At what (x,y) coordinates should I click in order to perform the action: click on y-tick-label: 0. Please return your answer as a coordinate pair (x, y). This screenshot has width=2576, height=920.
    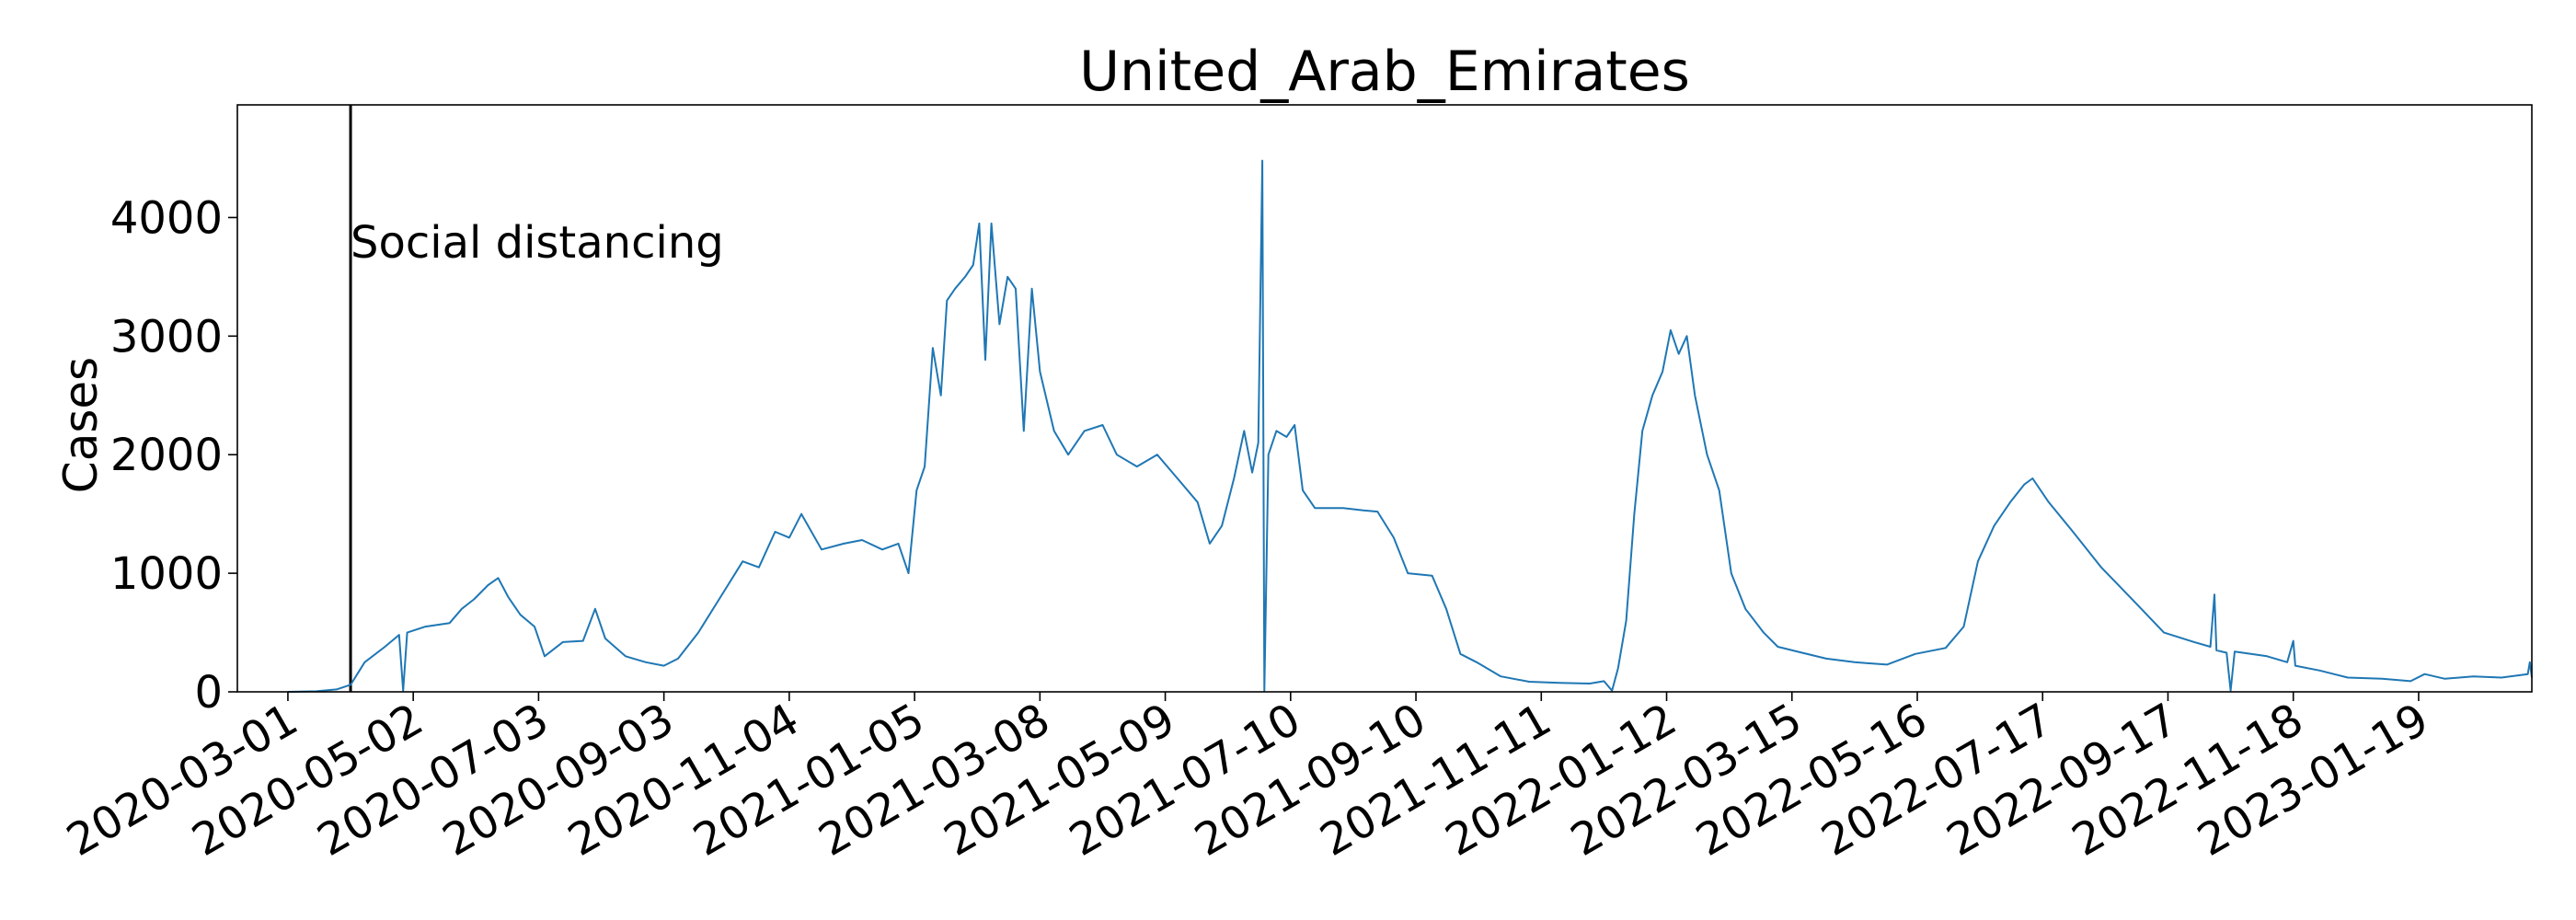
    Looking at the image, I should click on (208, 693).